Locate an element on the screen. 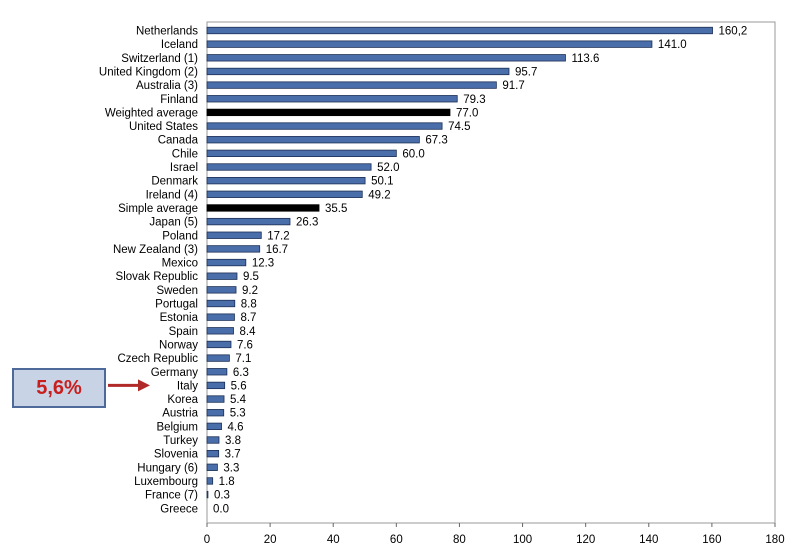 This screenshot has height=552, width=793. x-tick-label-180: 180 is located at coordinates (774, 540).